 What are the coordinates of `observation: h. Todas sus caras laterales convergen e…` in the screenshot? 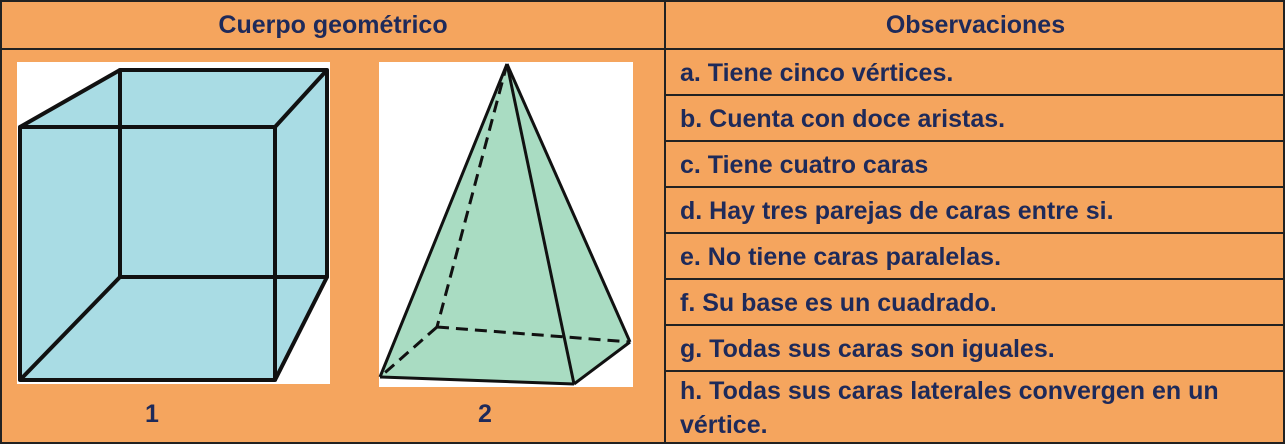 It's located at (949, 408).